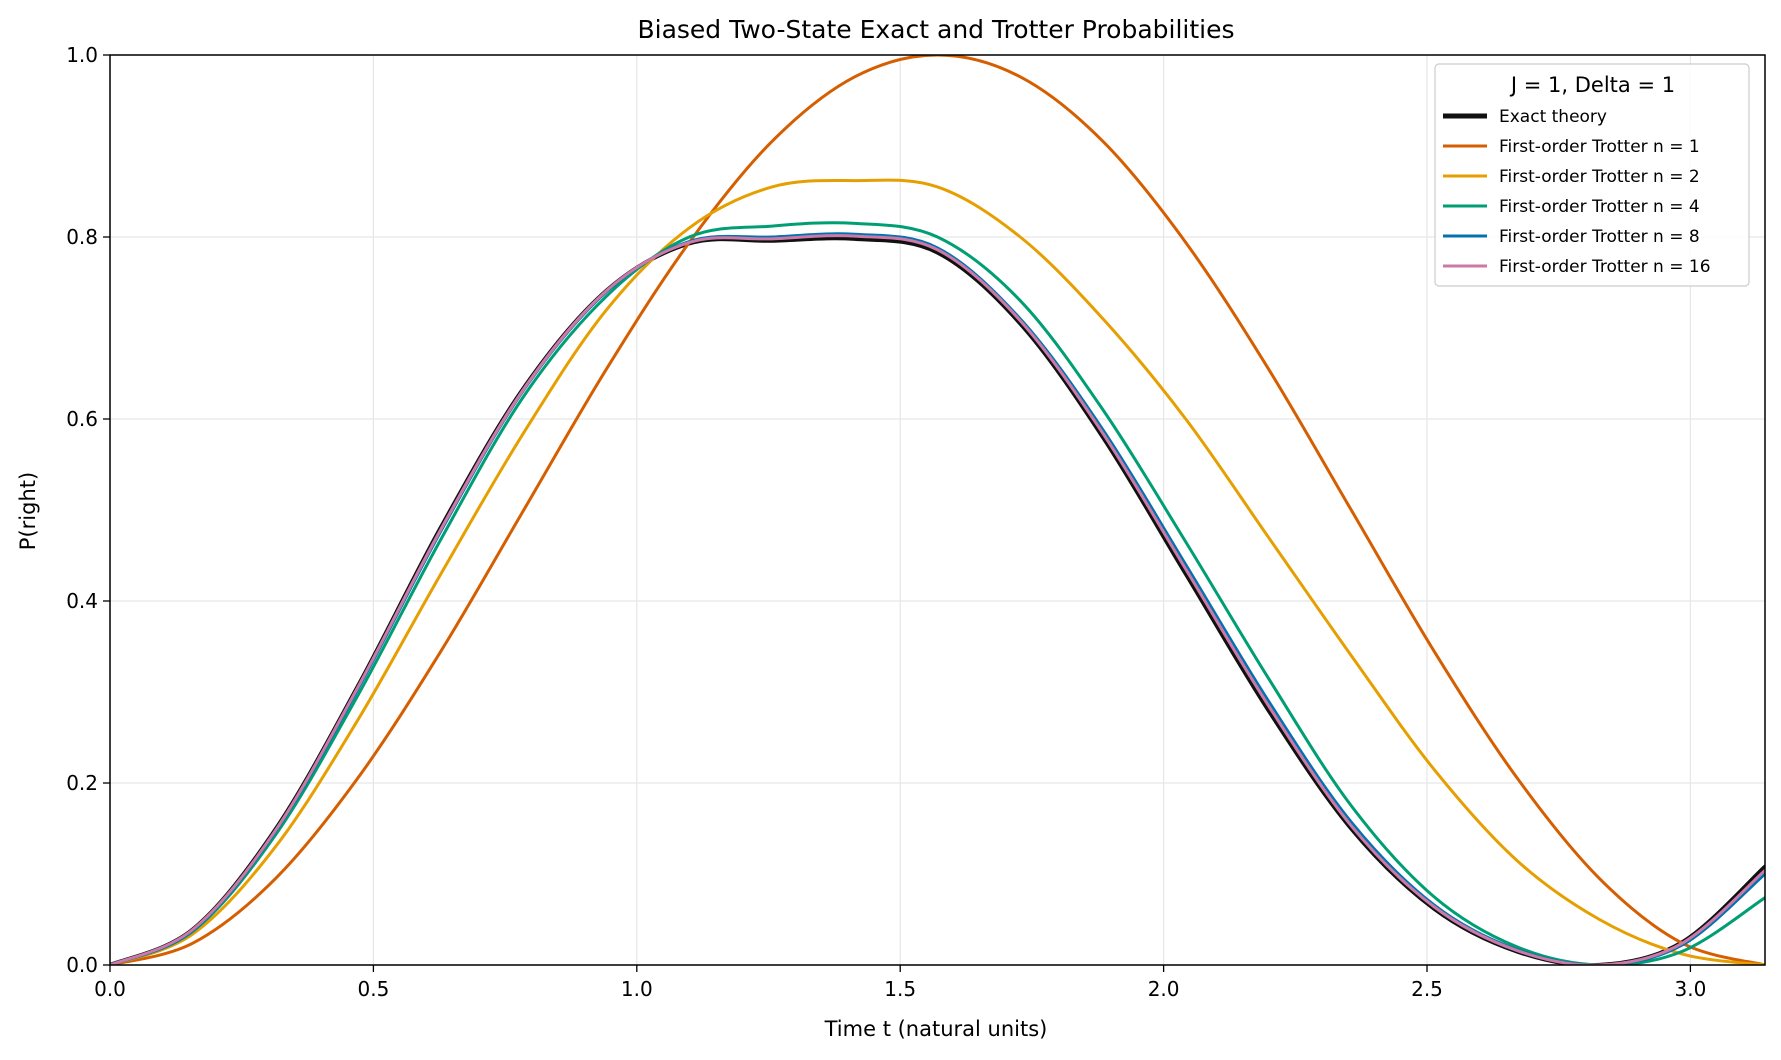 The image size is (1781, 1060). Describe the element at coordinates (1599, 207) in the screenshot. I see `legend-label-3: First-order Trotter n = 4` at that location.